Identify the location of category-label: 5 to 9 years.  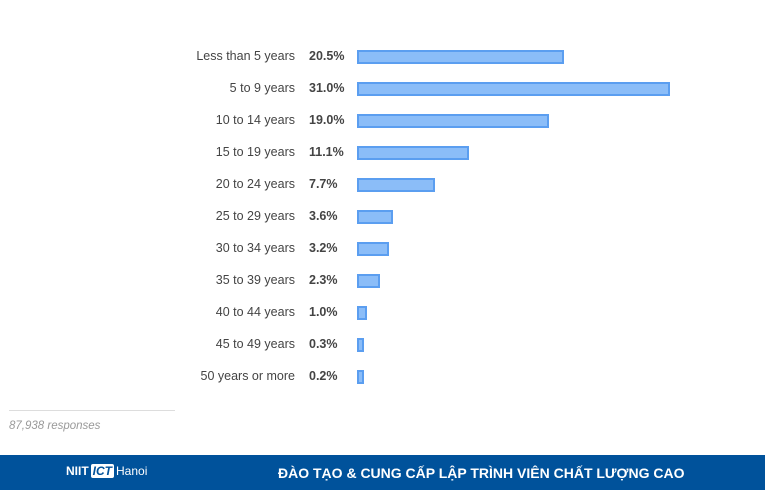
(262, 88).